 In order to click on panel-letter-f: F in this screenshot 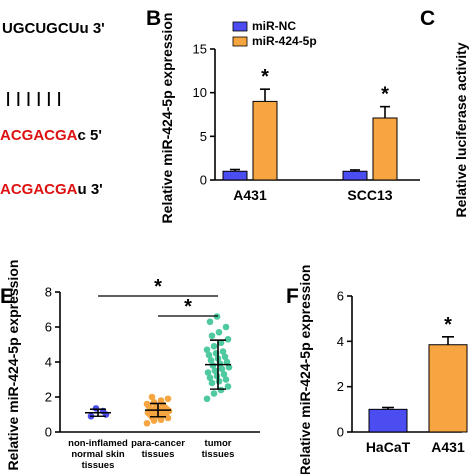, I will do `click(292, 296)`.